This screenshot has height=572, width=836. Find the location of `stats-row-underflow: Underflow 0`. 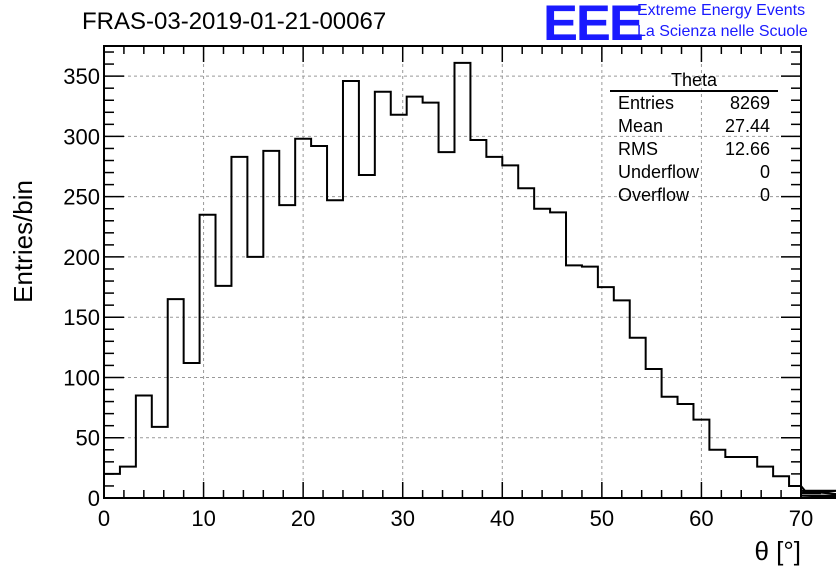

stats-row-underflow: Underflow 0 is located at coordinates (693, 172).